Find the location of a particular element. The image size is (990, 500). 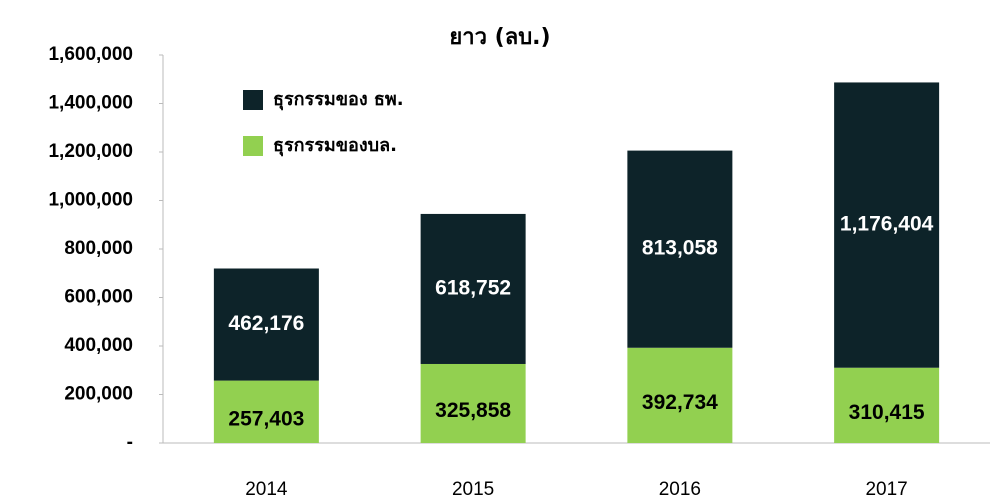

data-label: 392,734 is located at coordinates (680, 402).